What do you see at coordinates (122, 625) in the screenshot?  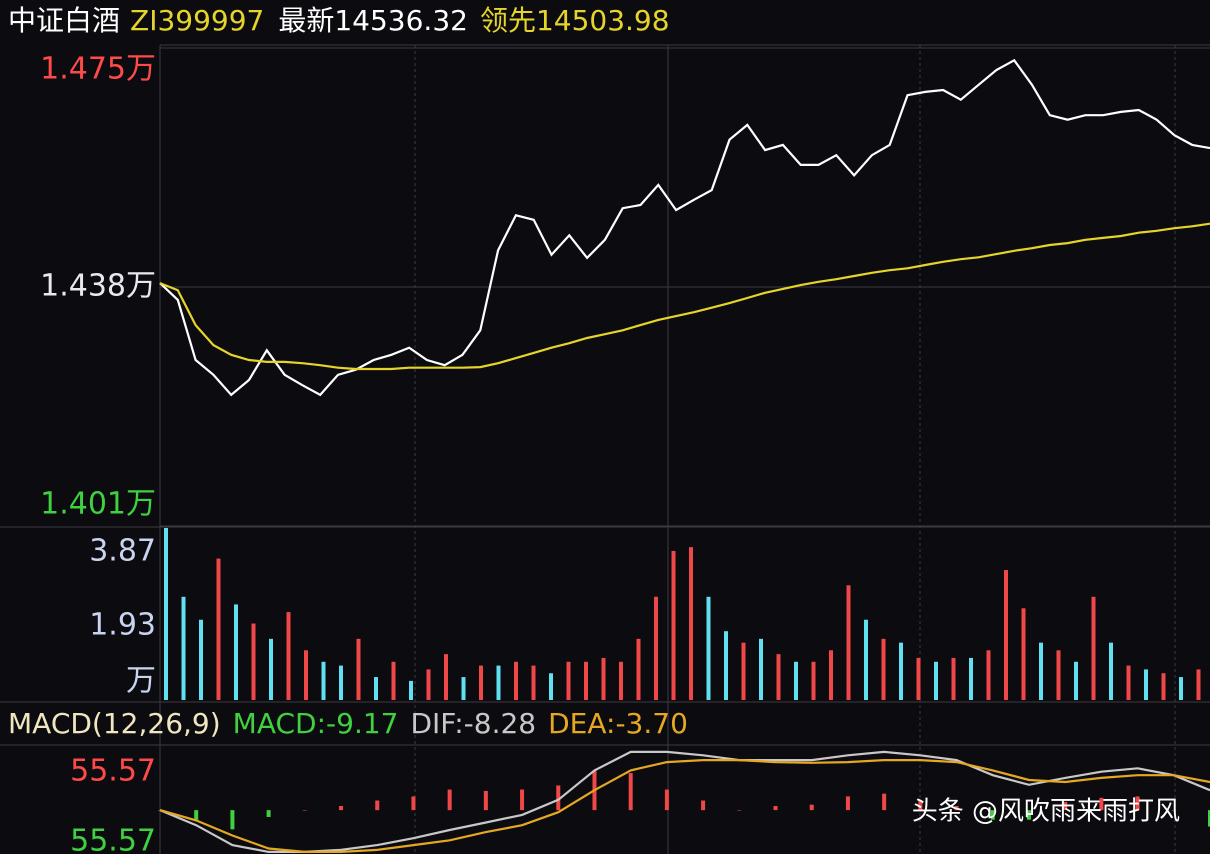 I see `y-tick-label: 1.93` at bounding box center [122, 625].